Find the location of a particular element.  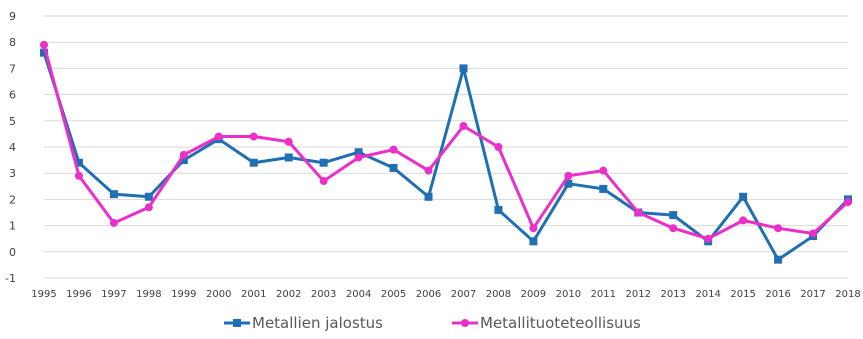

y-tick-label: -1 is located at coordinates (10, 278).